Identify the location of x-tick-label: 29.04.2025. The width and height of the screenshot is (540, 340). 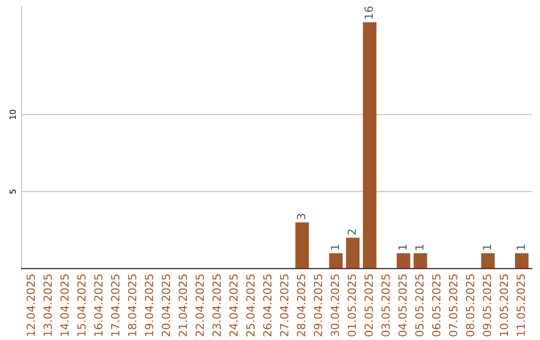
(318, 305).